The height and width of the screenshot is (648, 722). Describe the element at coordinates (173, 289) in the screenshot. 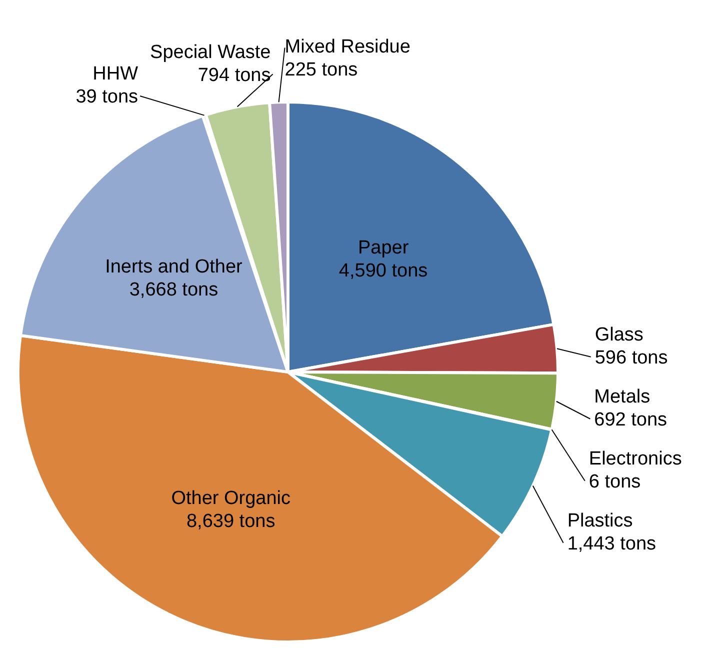

I see `data-label: 3,668 tons` at that location.